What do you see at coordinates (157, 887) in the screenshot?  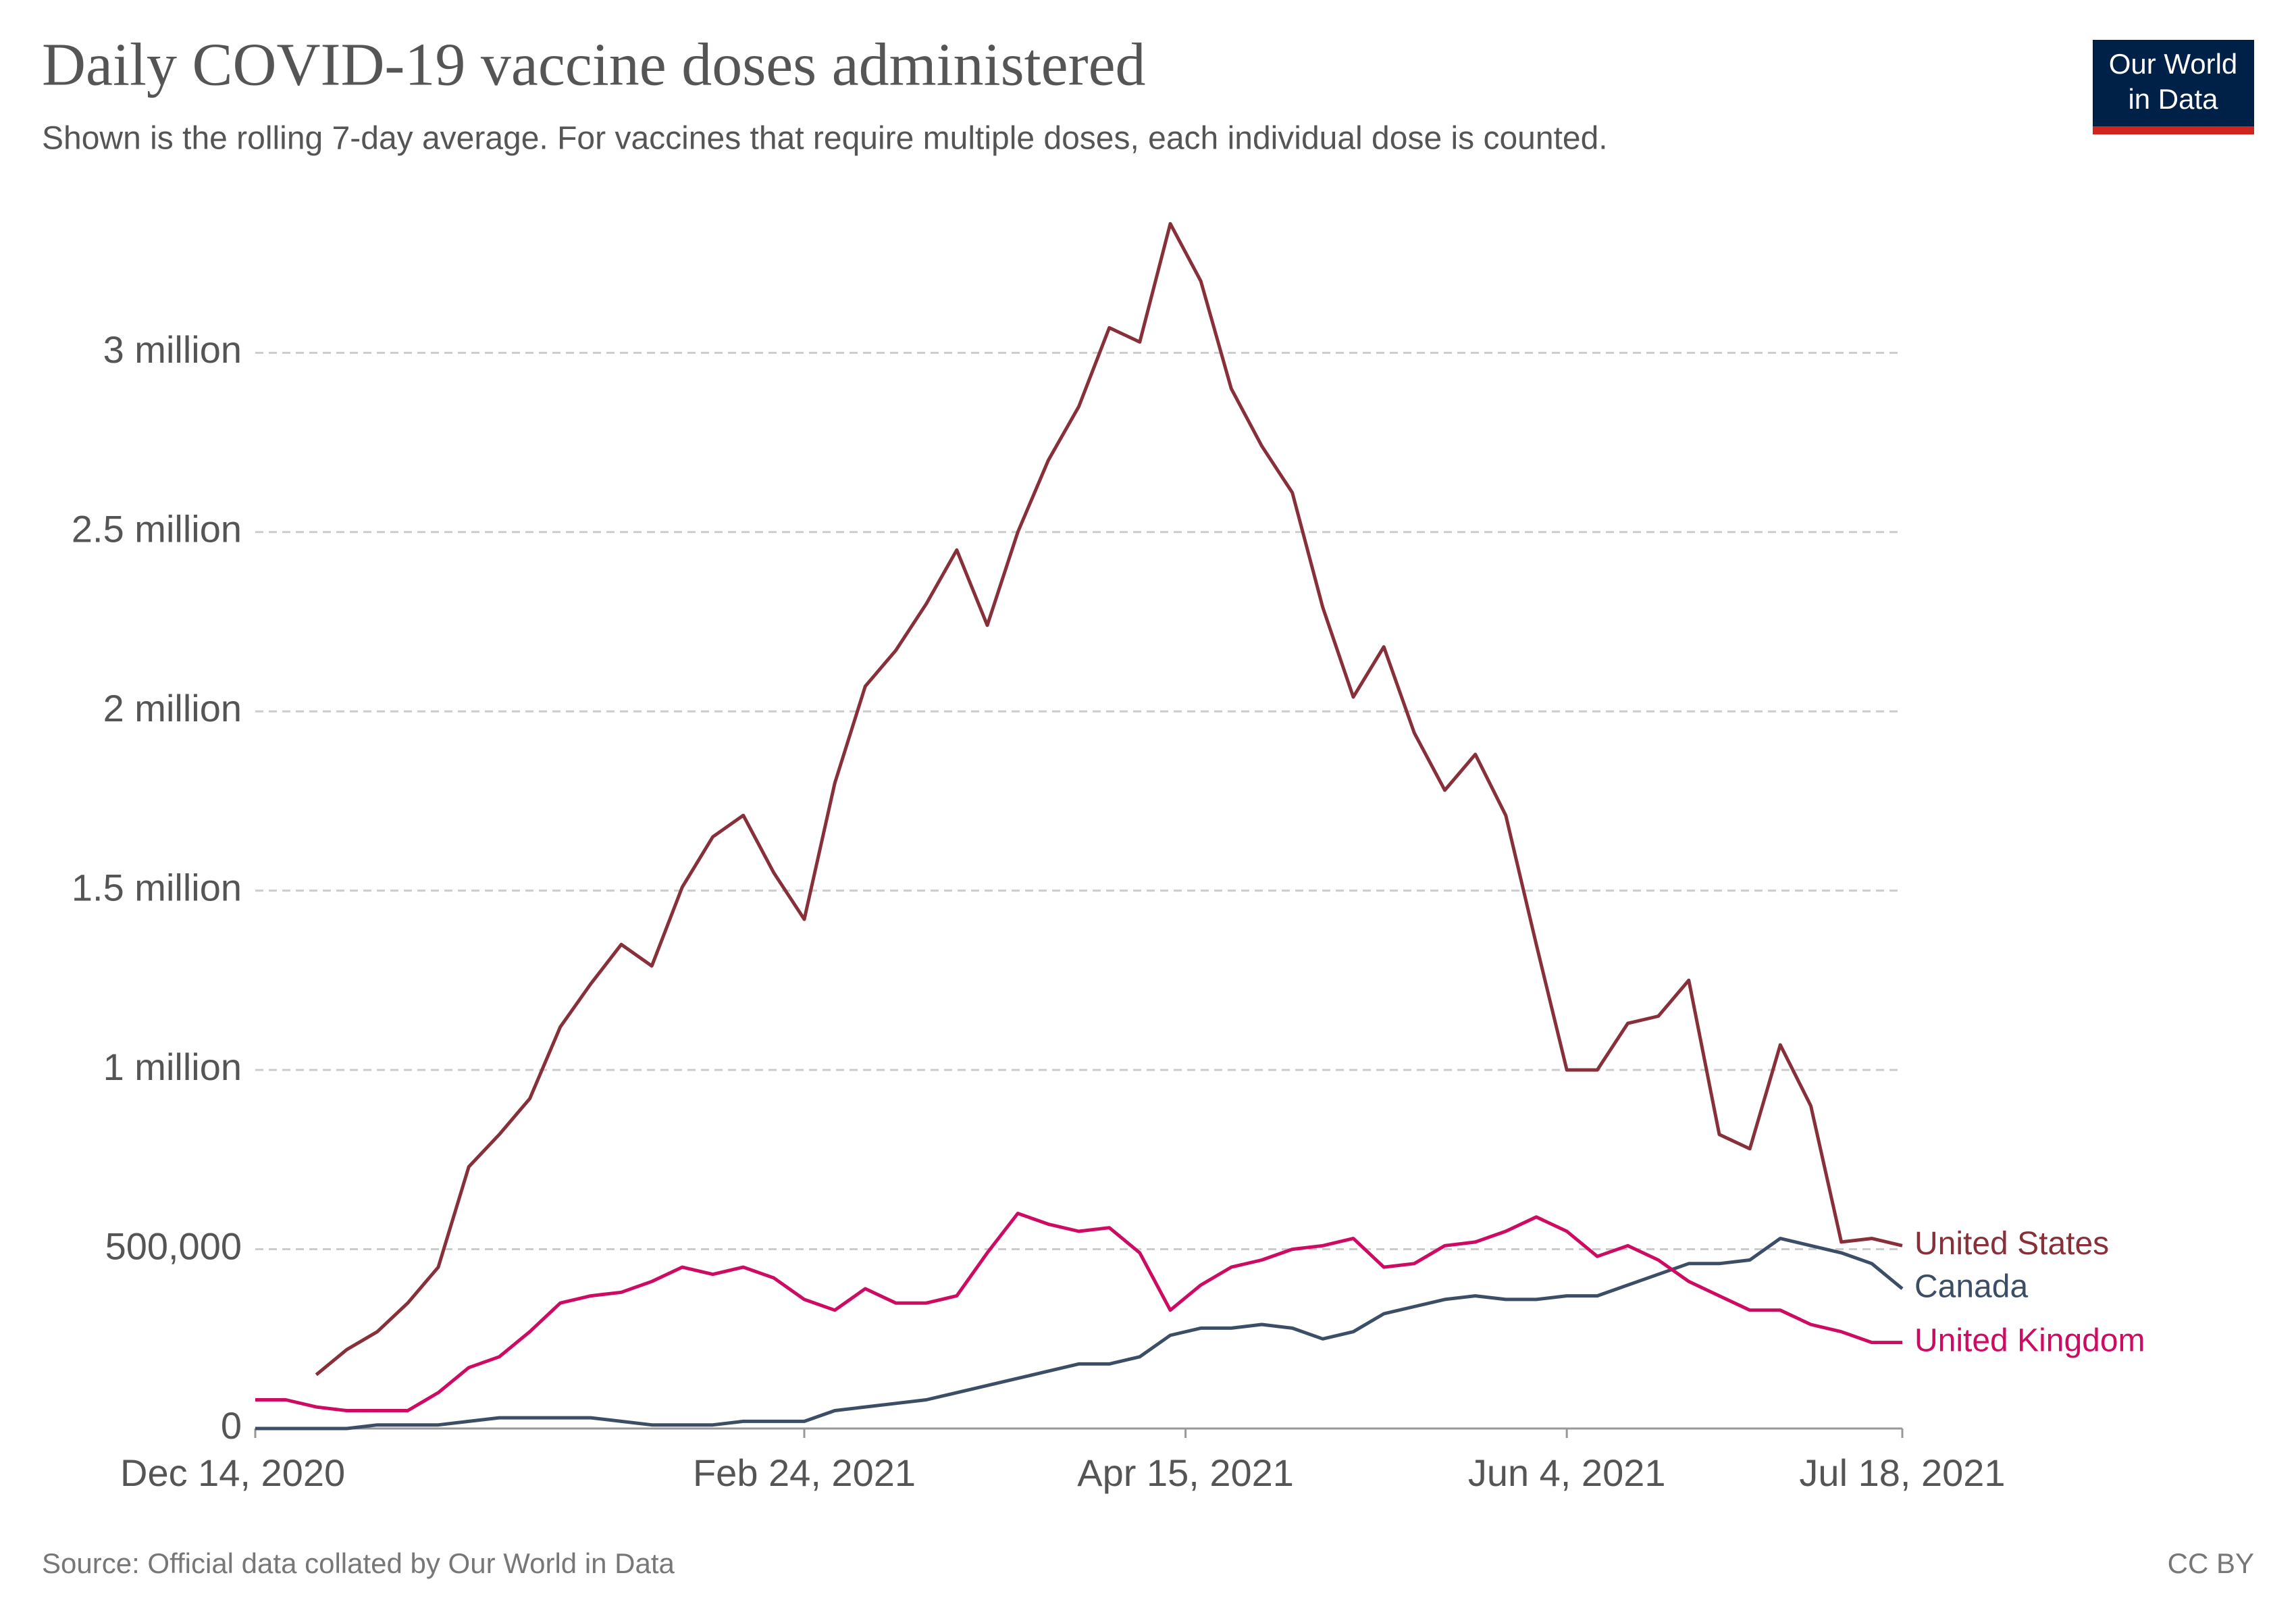 I see `y-tick-label: 1.5 million` at bounding box center [157, 887].